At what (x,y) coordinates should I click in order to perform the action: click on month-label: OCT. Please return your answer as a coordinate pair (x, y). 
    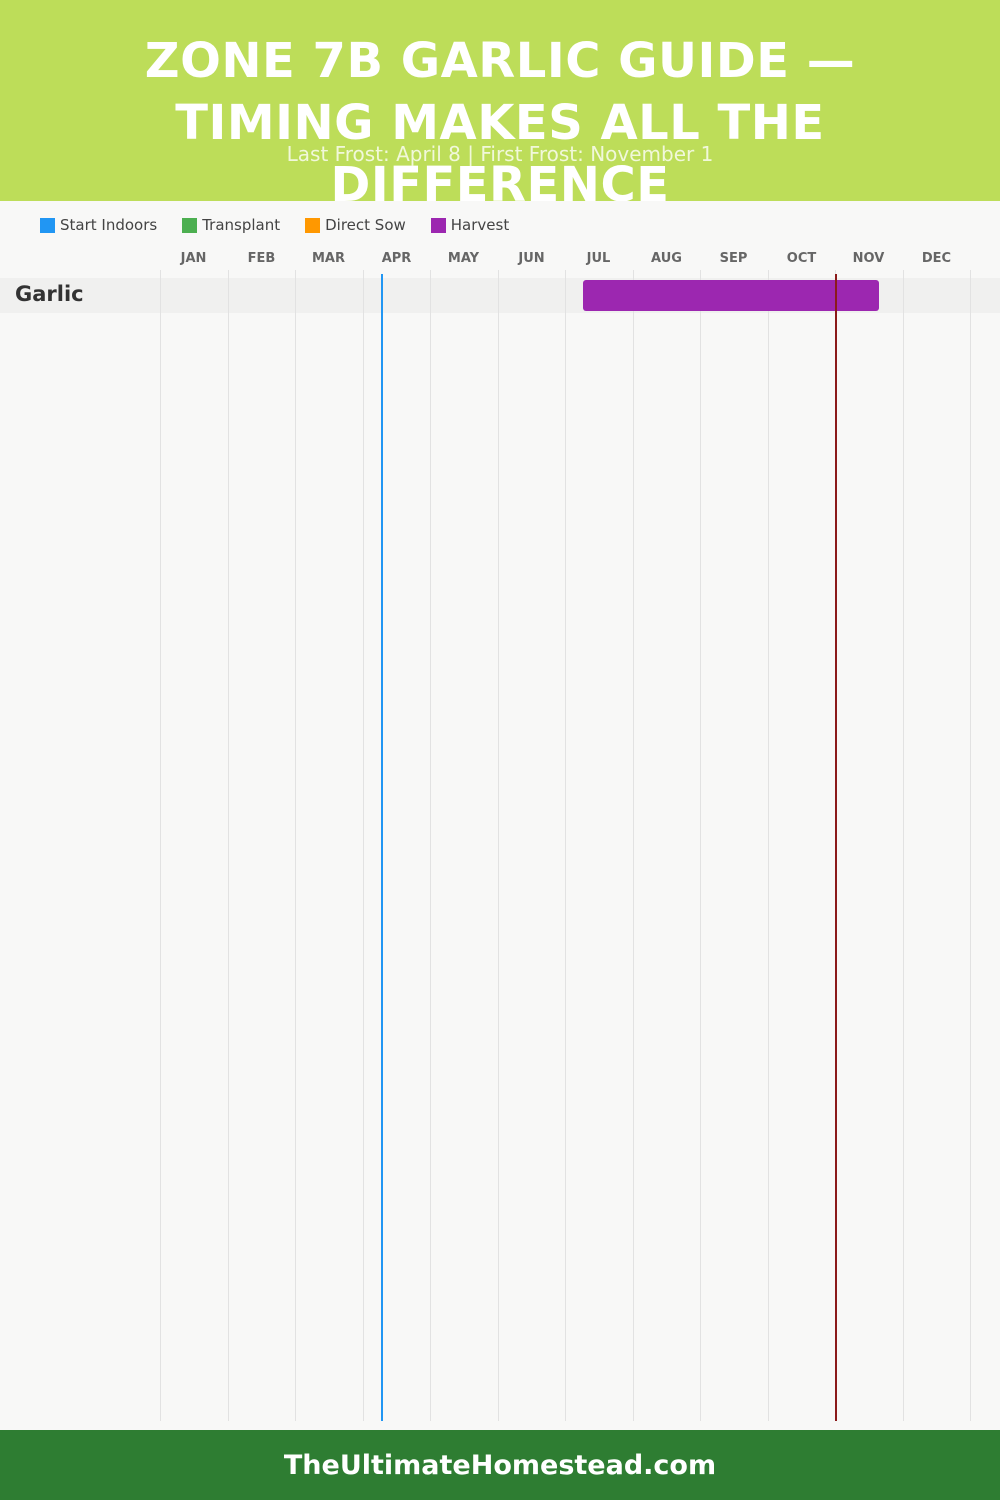
    Looking at the image, I should click on (801, 258).